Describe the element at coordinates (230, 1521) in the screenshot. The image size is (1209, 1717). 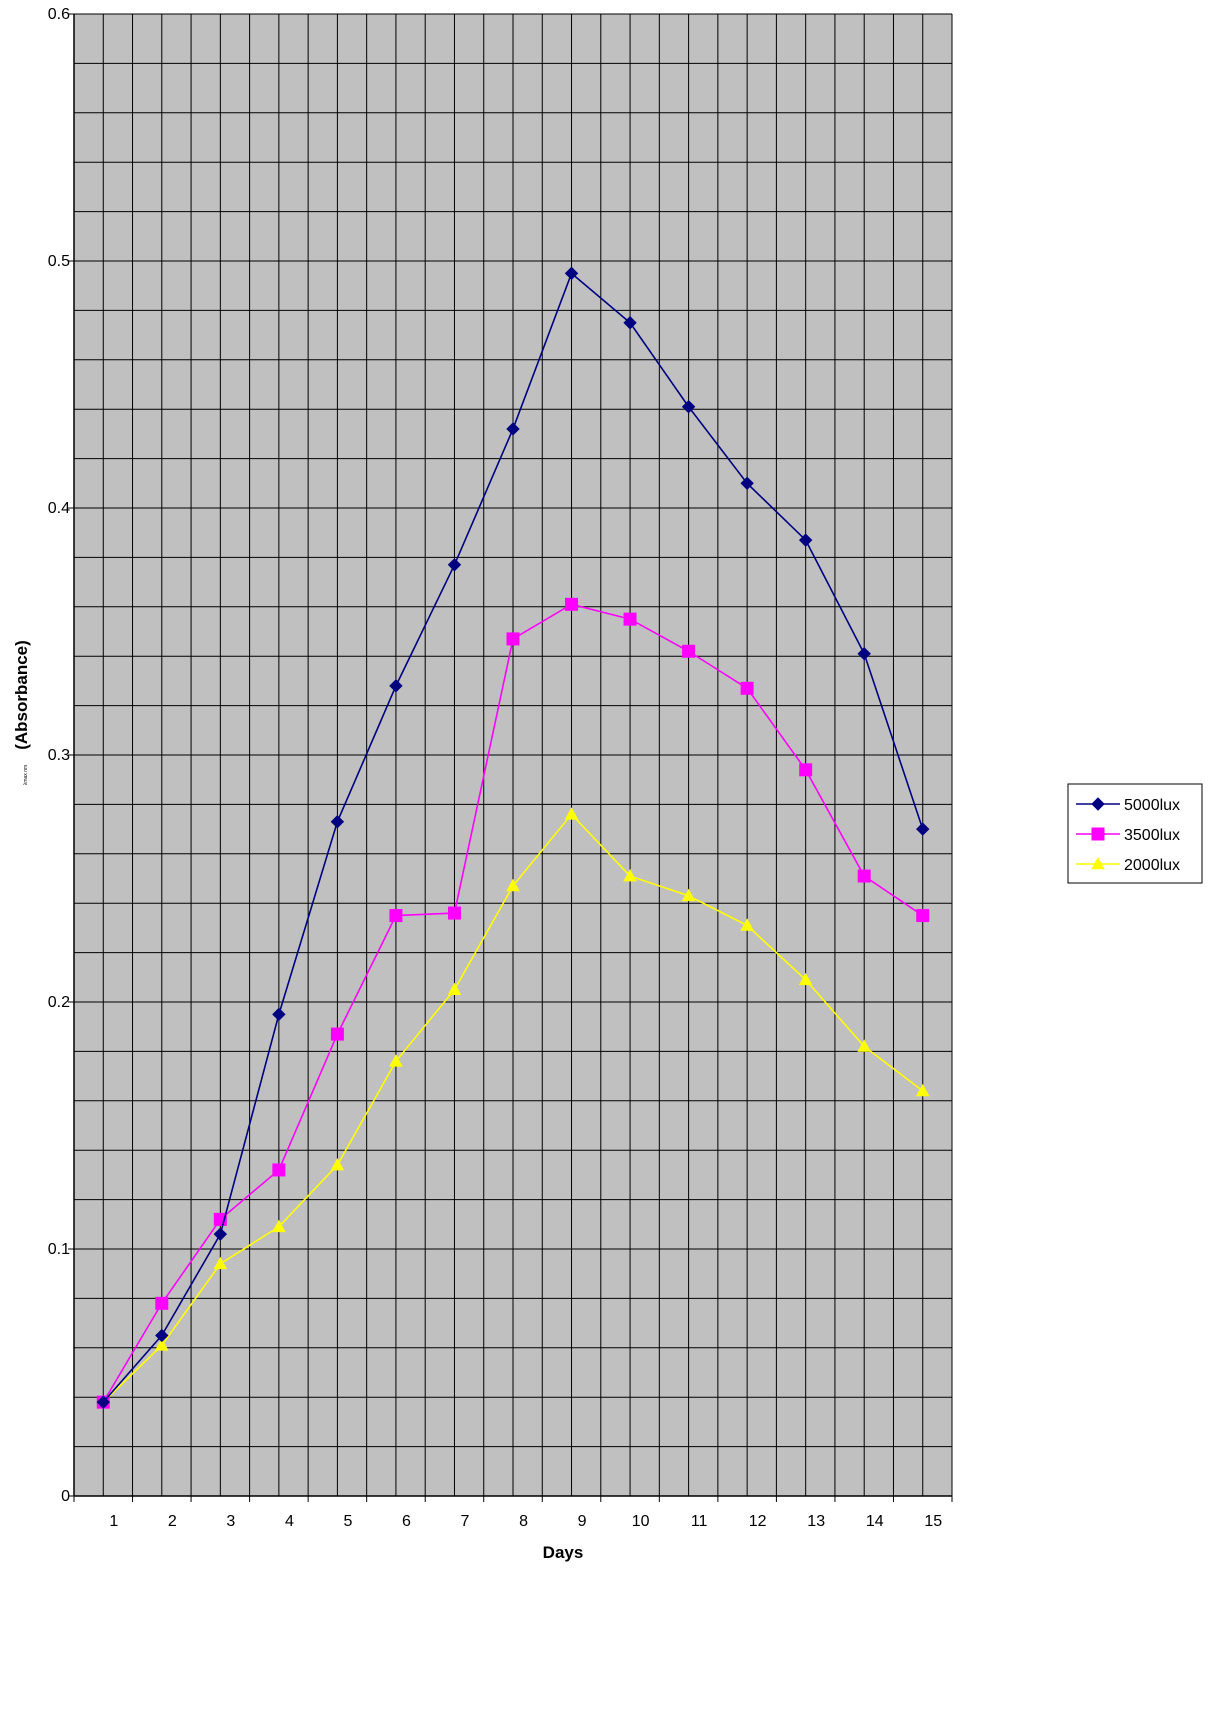
I see `x-tick-label: 3` at that location.